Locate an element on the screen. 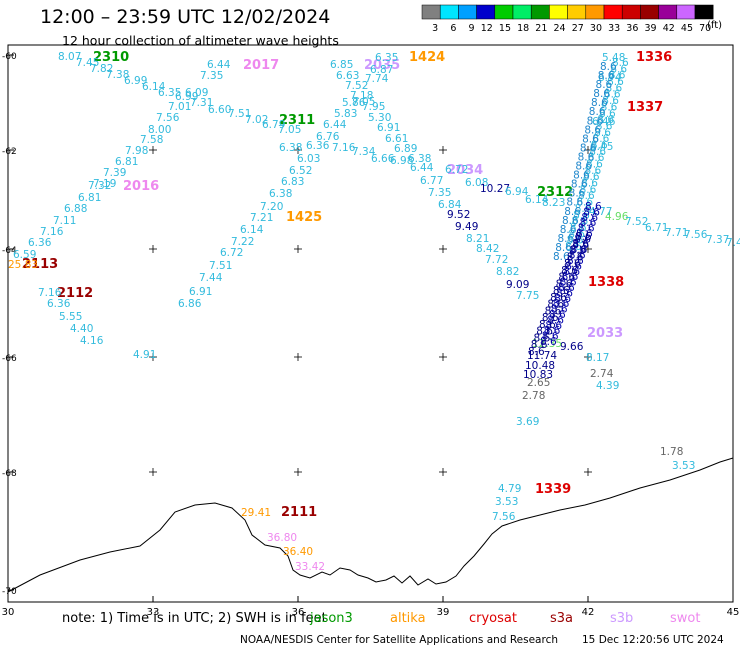  wave-height-label: 6.77 is located at coordinates (431, 181).